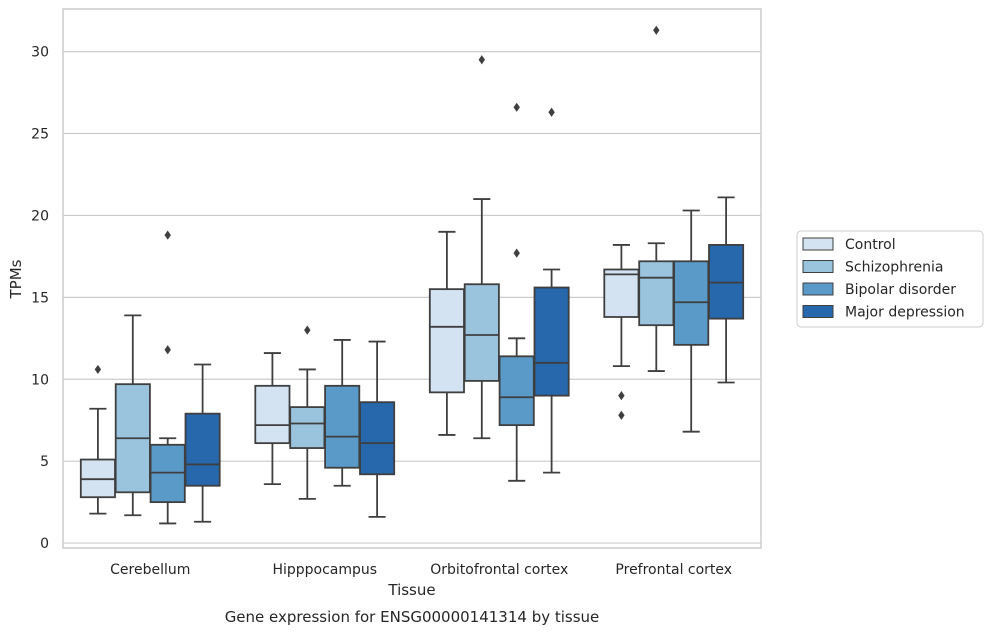 Image resolution: width=993 pixels, height=634 pixels. What do you see at coordinates (40, 53) in the screenshot?
I see `y-tick-label-30: 30` at bounding box center [40, 53].